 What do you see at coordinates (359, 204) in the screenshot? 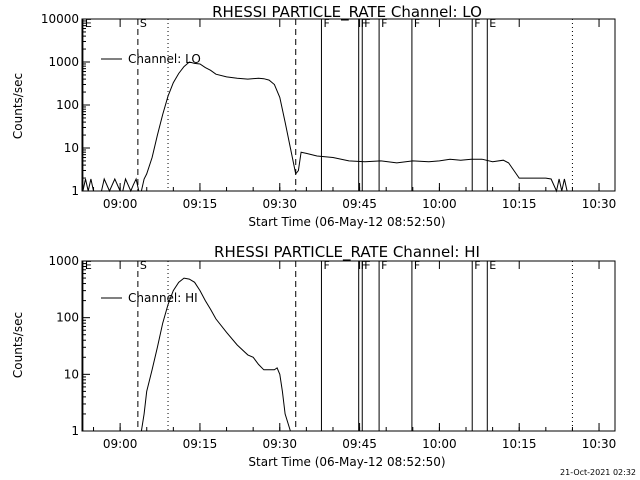
I see `x-tick-label-lo: 09:45` at bounding box center [359, 204].